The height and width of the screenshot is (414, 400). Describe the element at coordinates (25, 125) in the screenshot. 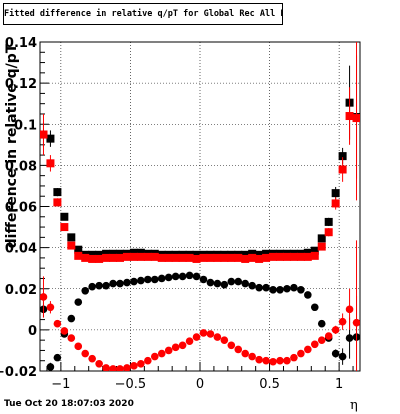

I see `y-tick-label: 0.1` at that location.